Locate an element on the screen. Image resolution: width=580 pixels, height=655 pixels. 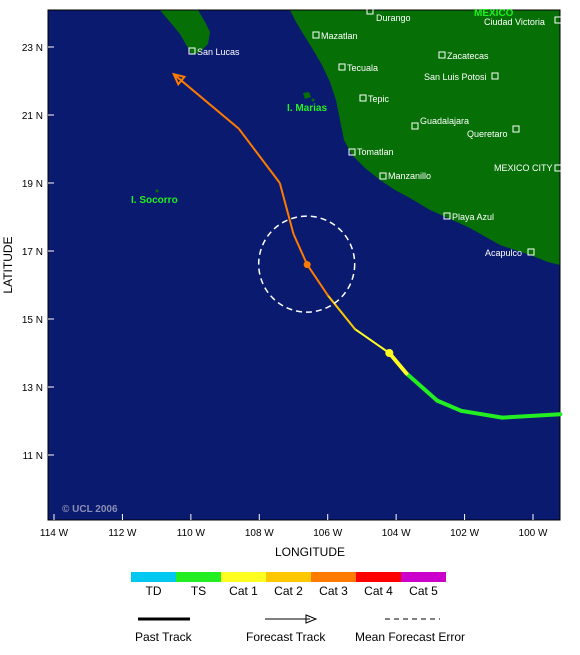
city-queretaro: Queretaro is located at coordinates (487, 134).